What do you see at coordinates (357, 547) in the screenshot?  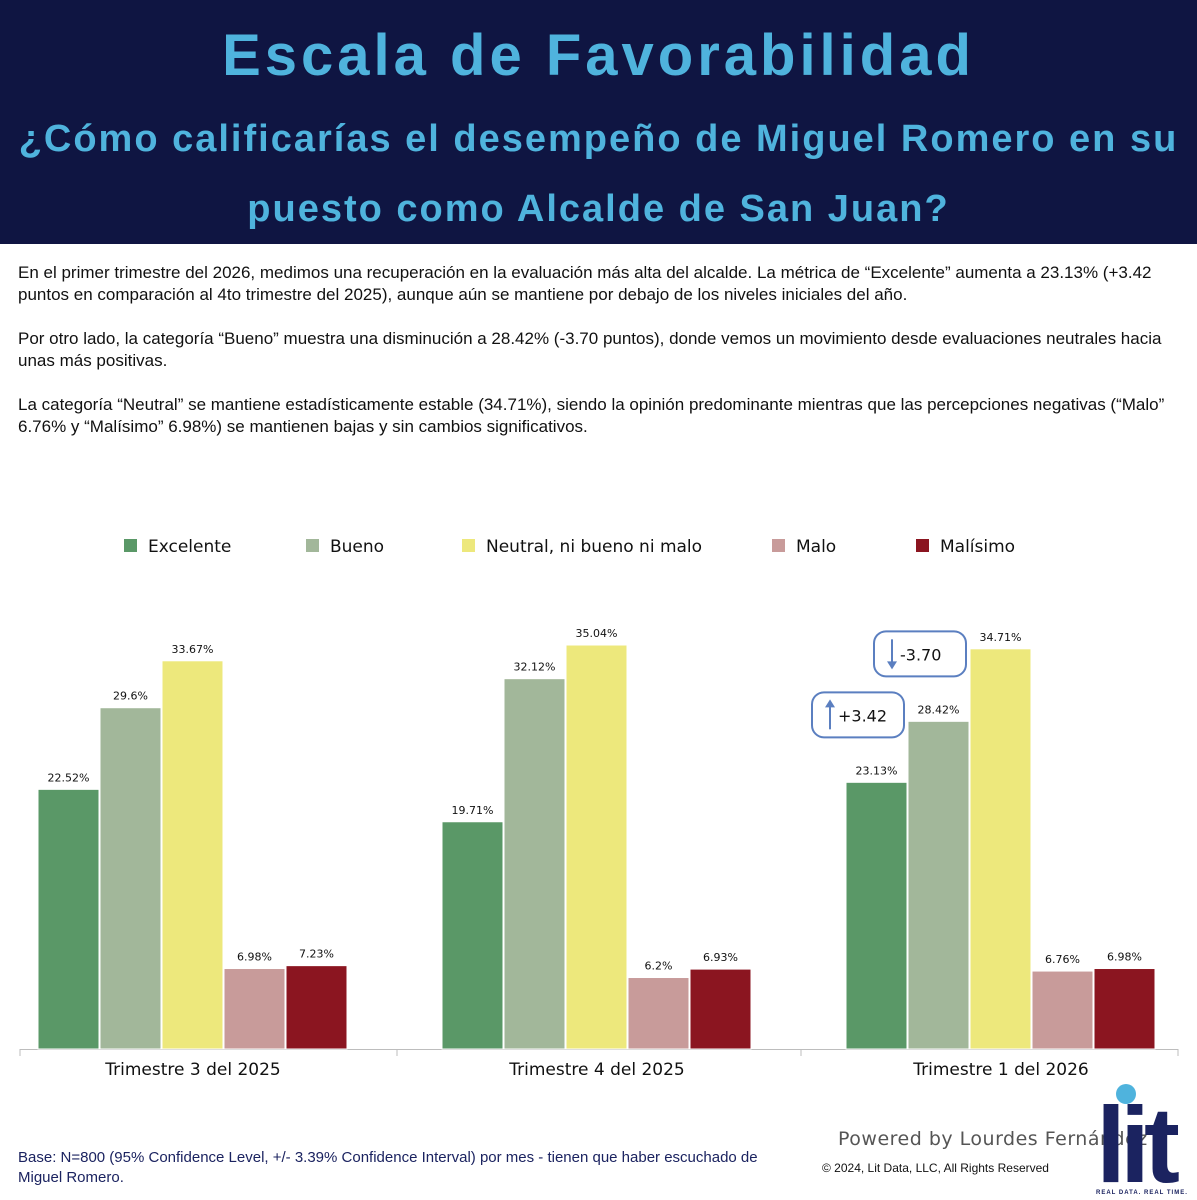 I see `legend-label-1: Bueno` at bounding box center [357, 547].